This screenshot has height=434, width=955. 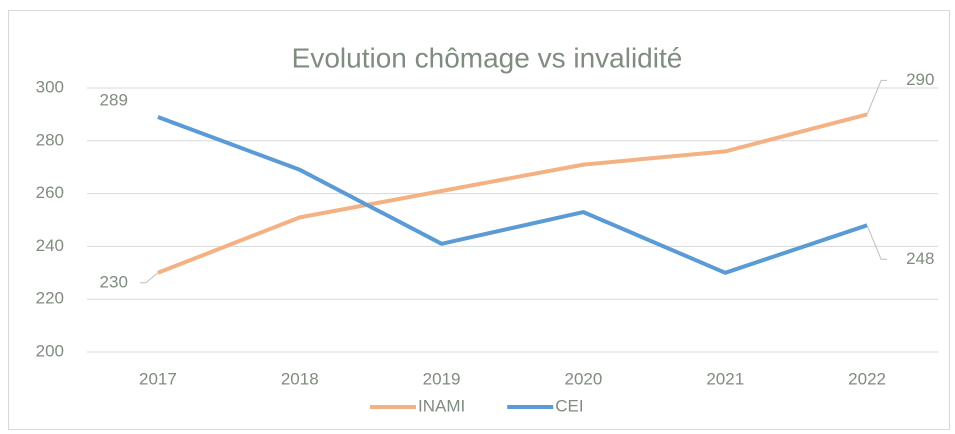 What do you see at coordinates (114, 281) in the screenshot?
I see `data-label: 230` at bounding box center [114, 281].